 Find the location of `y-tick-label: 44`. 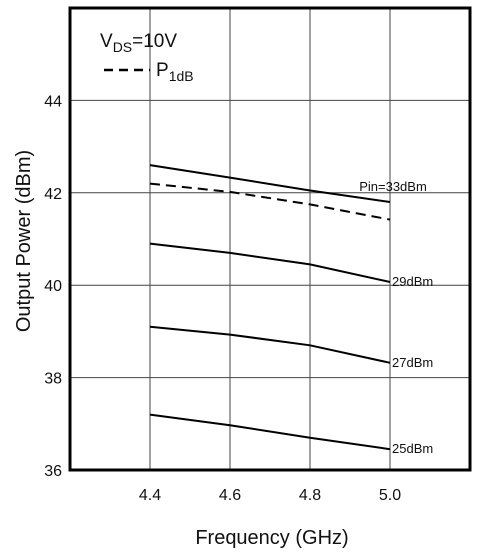

y-tick-label: 44 is located at coordinates (53, 101).